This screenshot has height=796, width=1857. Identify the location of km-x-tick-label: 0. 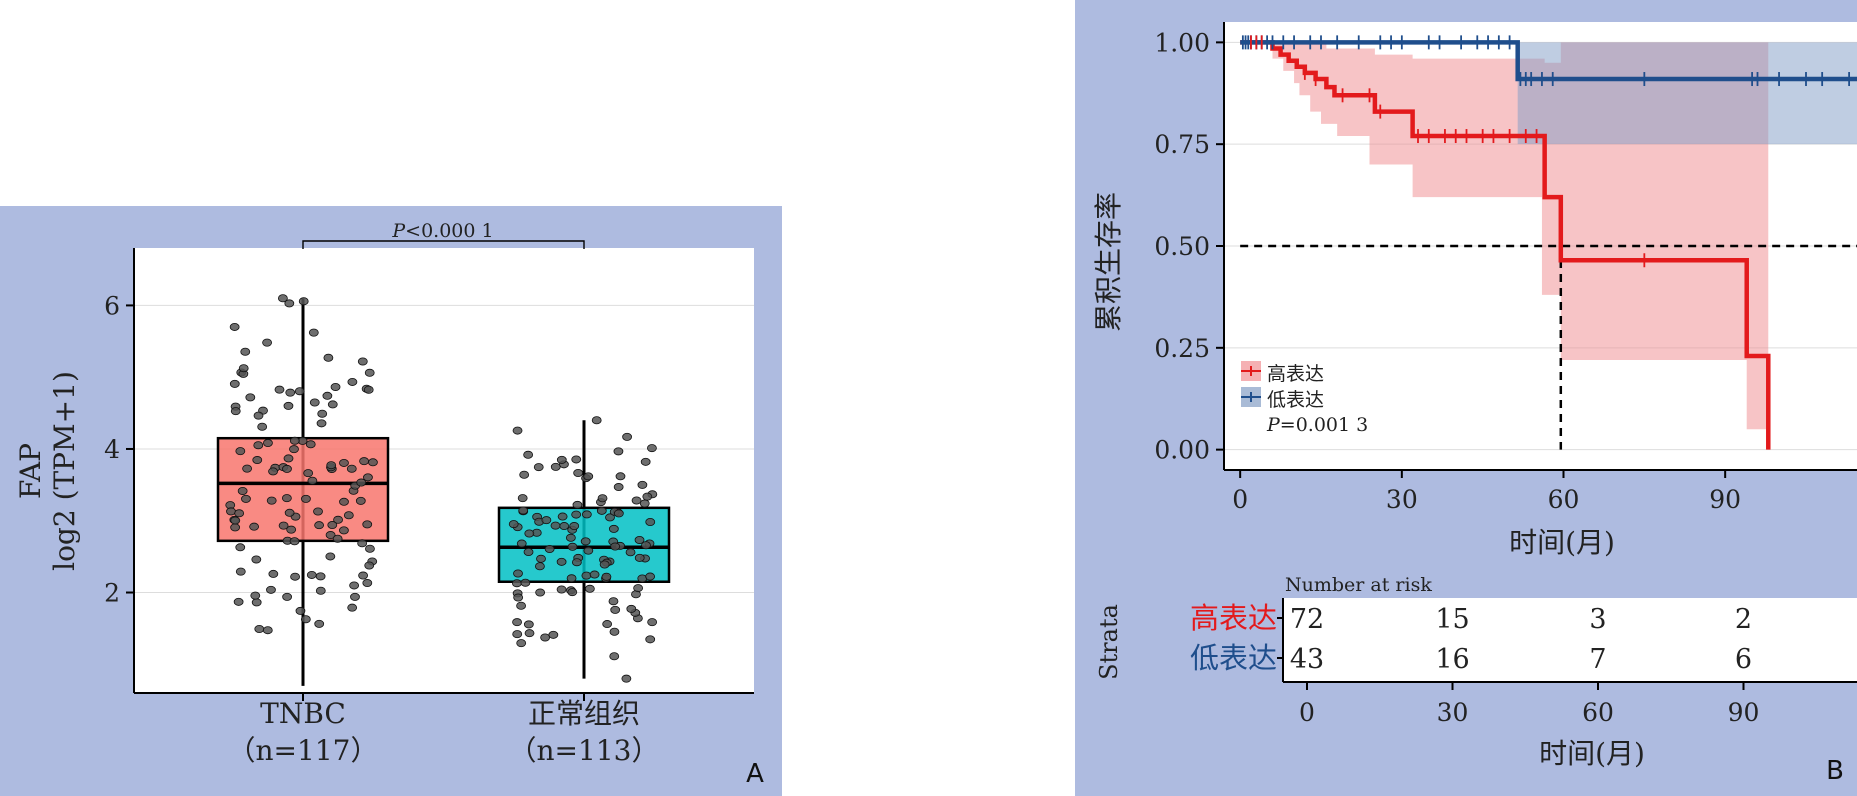
(1240, 499).